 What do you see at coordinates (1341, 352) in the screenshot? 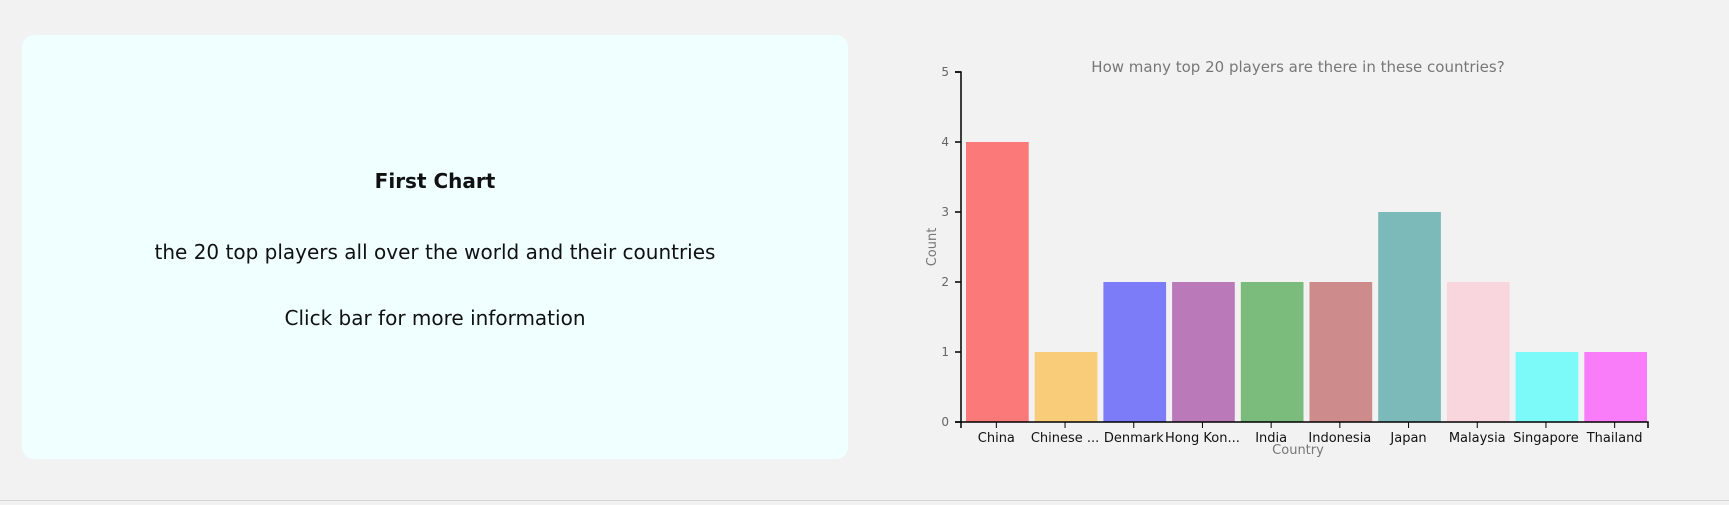
I see `bar-indonesia` at bounding box center [1341, 352].